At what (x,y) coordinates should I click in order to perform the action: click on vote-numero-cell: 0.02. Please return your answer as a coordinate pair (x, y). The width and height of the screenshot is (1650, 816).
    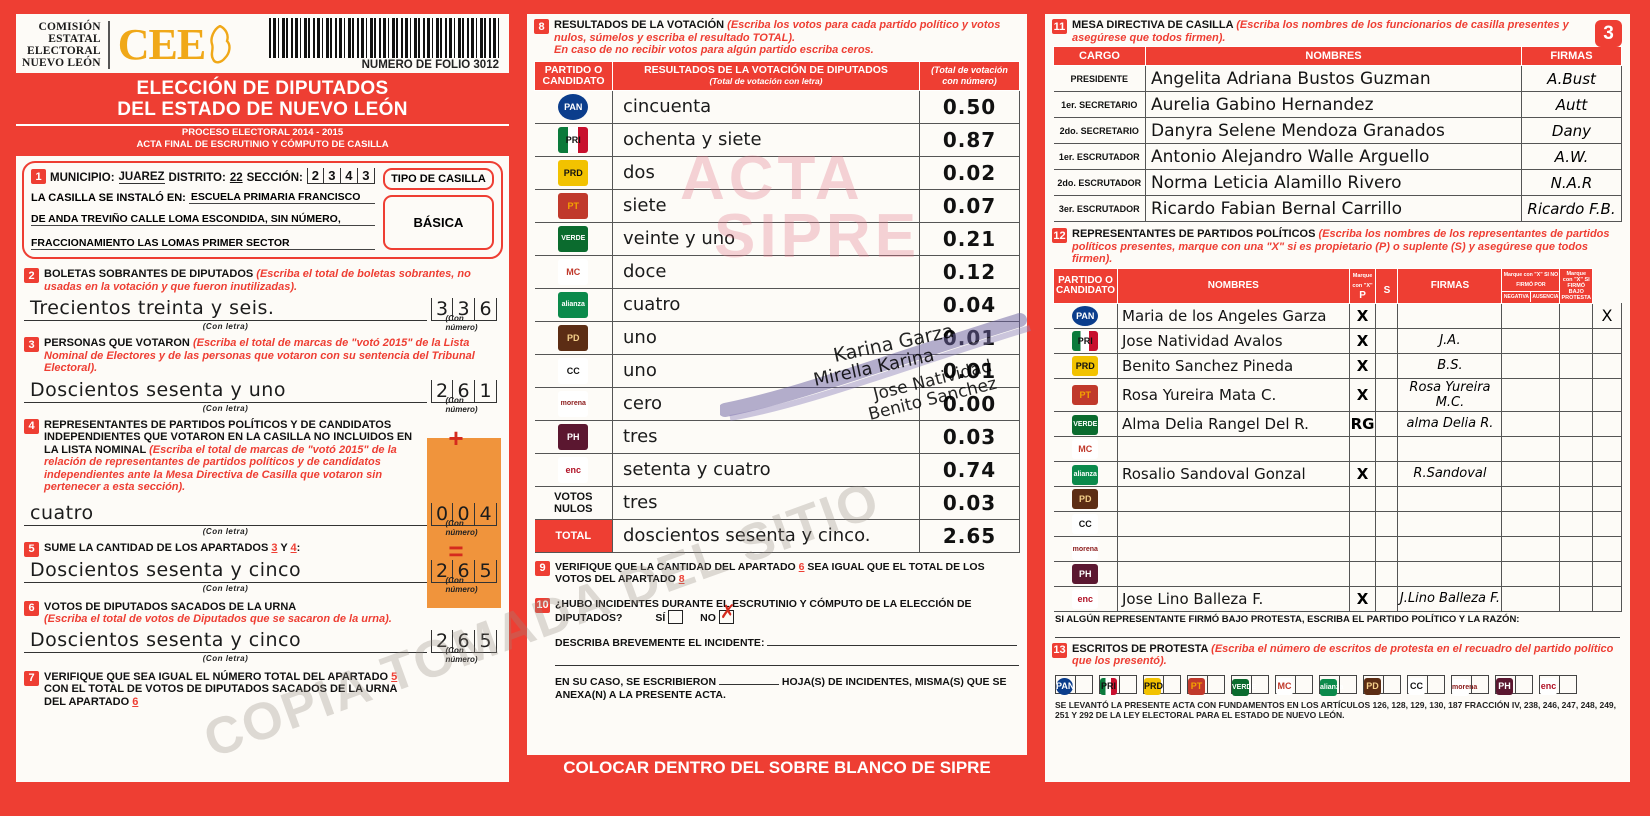
    Looking at the image, I should click on (969, 173).